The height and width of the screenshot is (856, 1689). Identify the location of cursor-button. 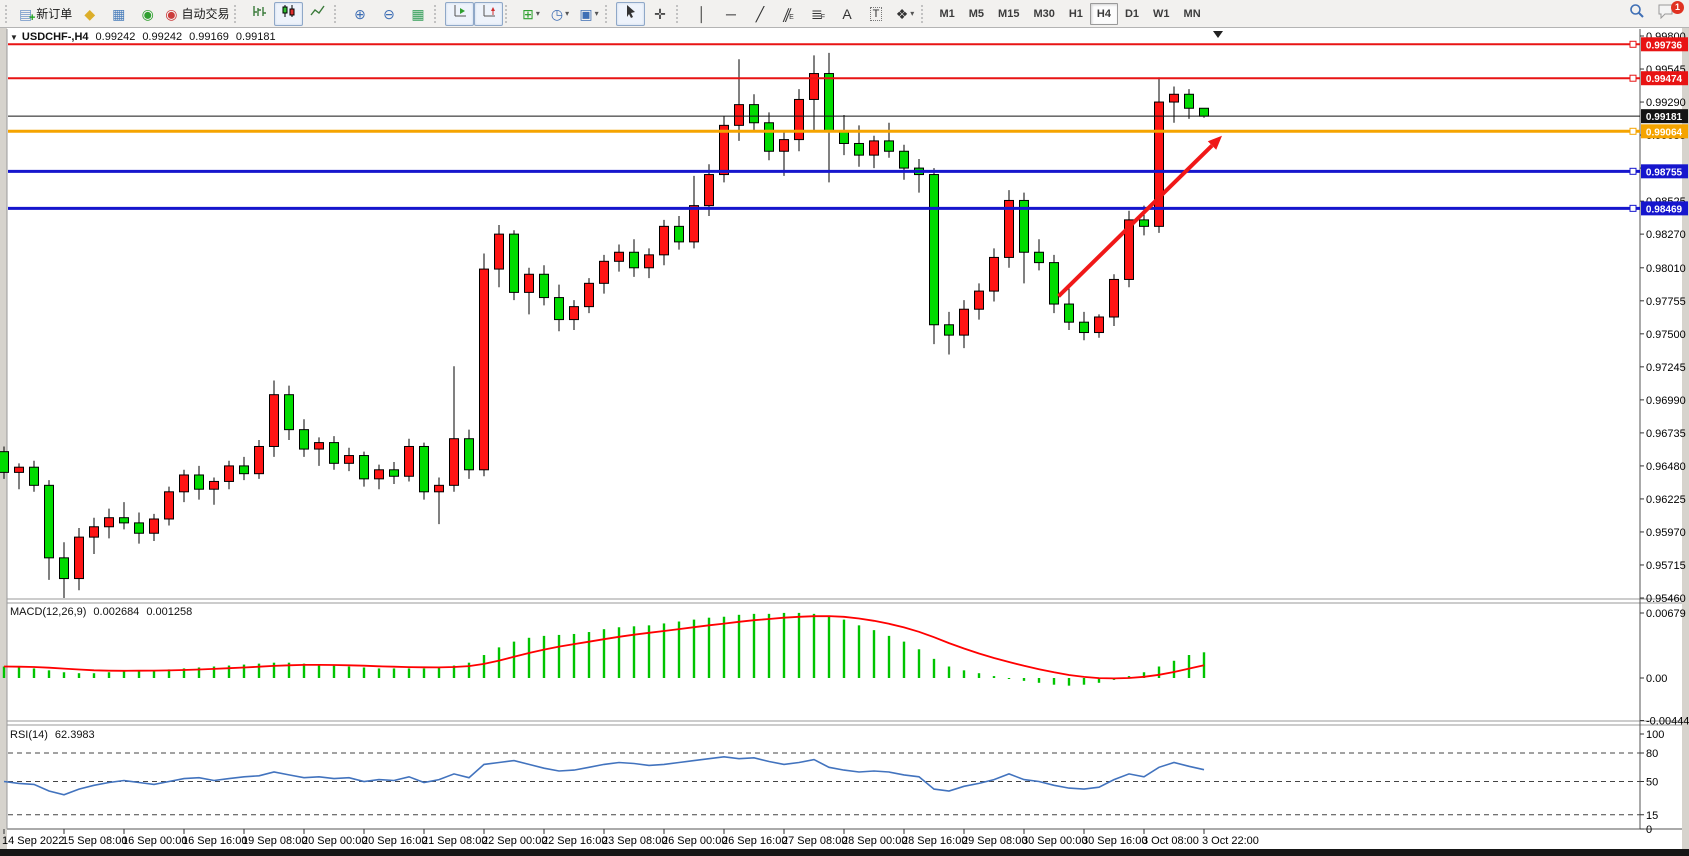
(631, 13).